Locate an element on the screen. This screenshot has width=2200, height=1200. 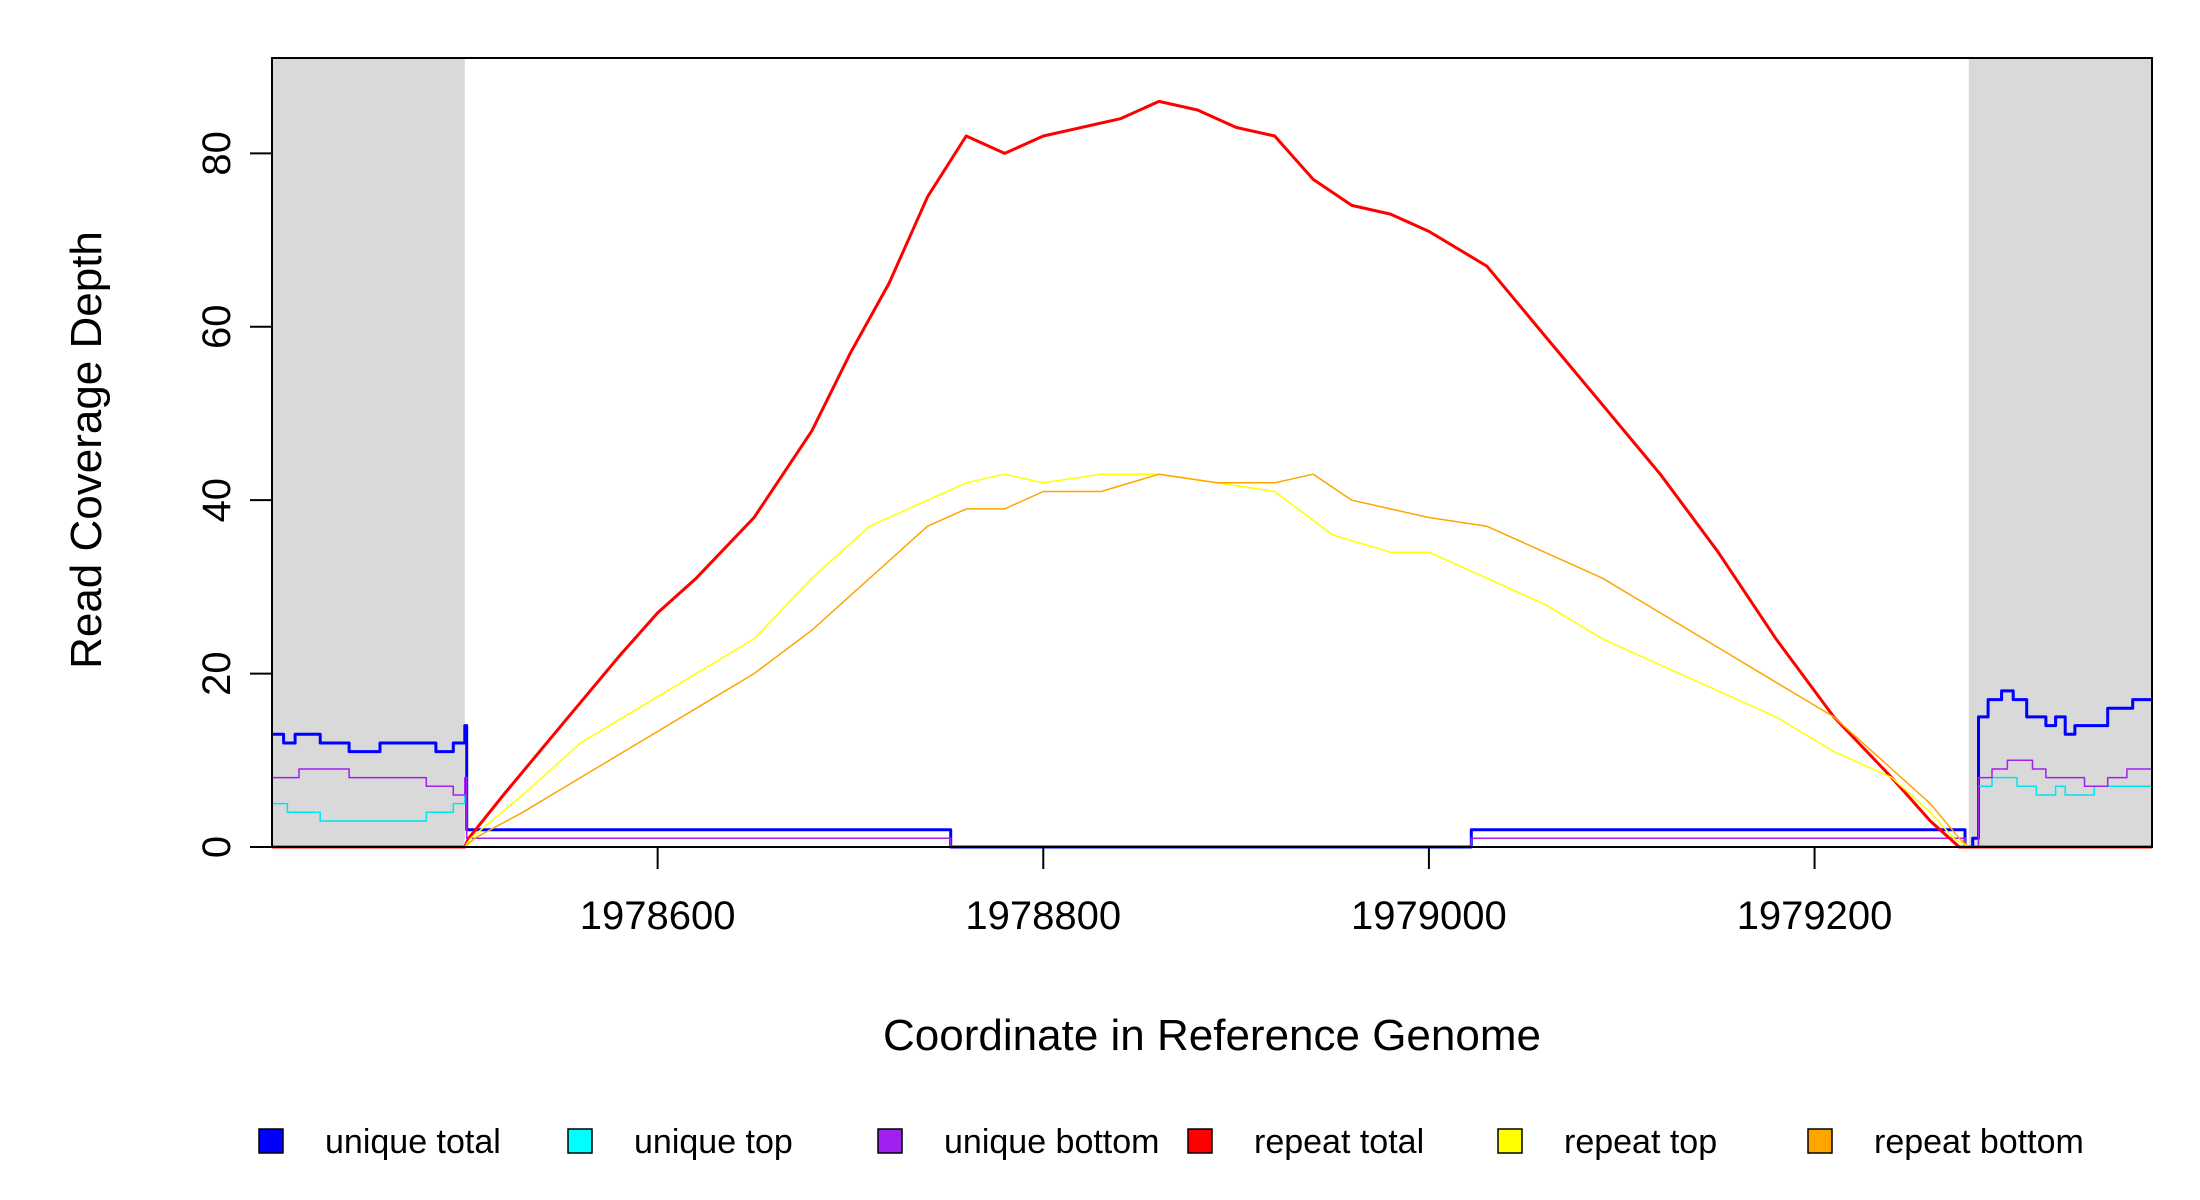
legend-item-repeat-total: repeat total is located at coordinates (1305, 1142).